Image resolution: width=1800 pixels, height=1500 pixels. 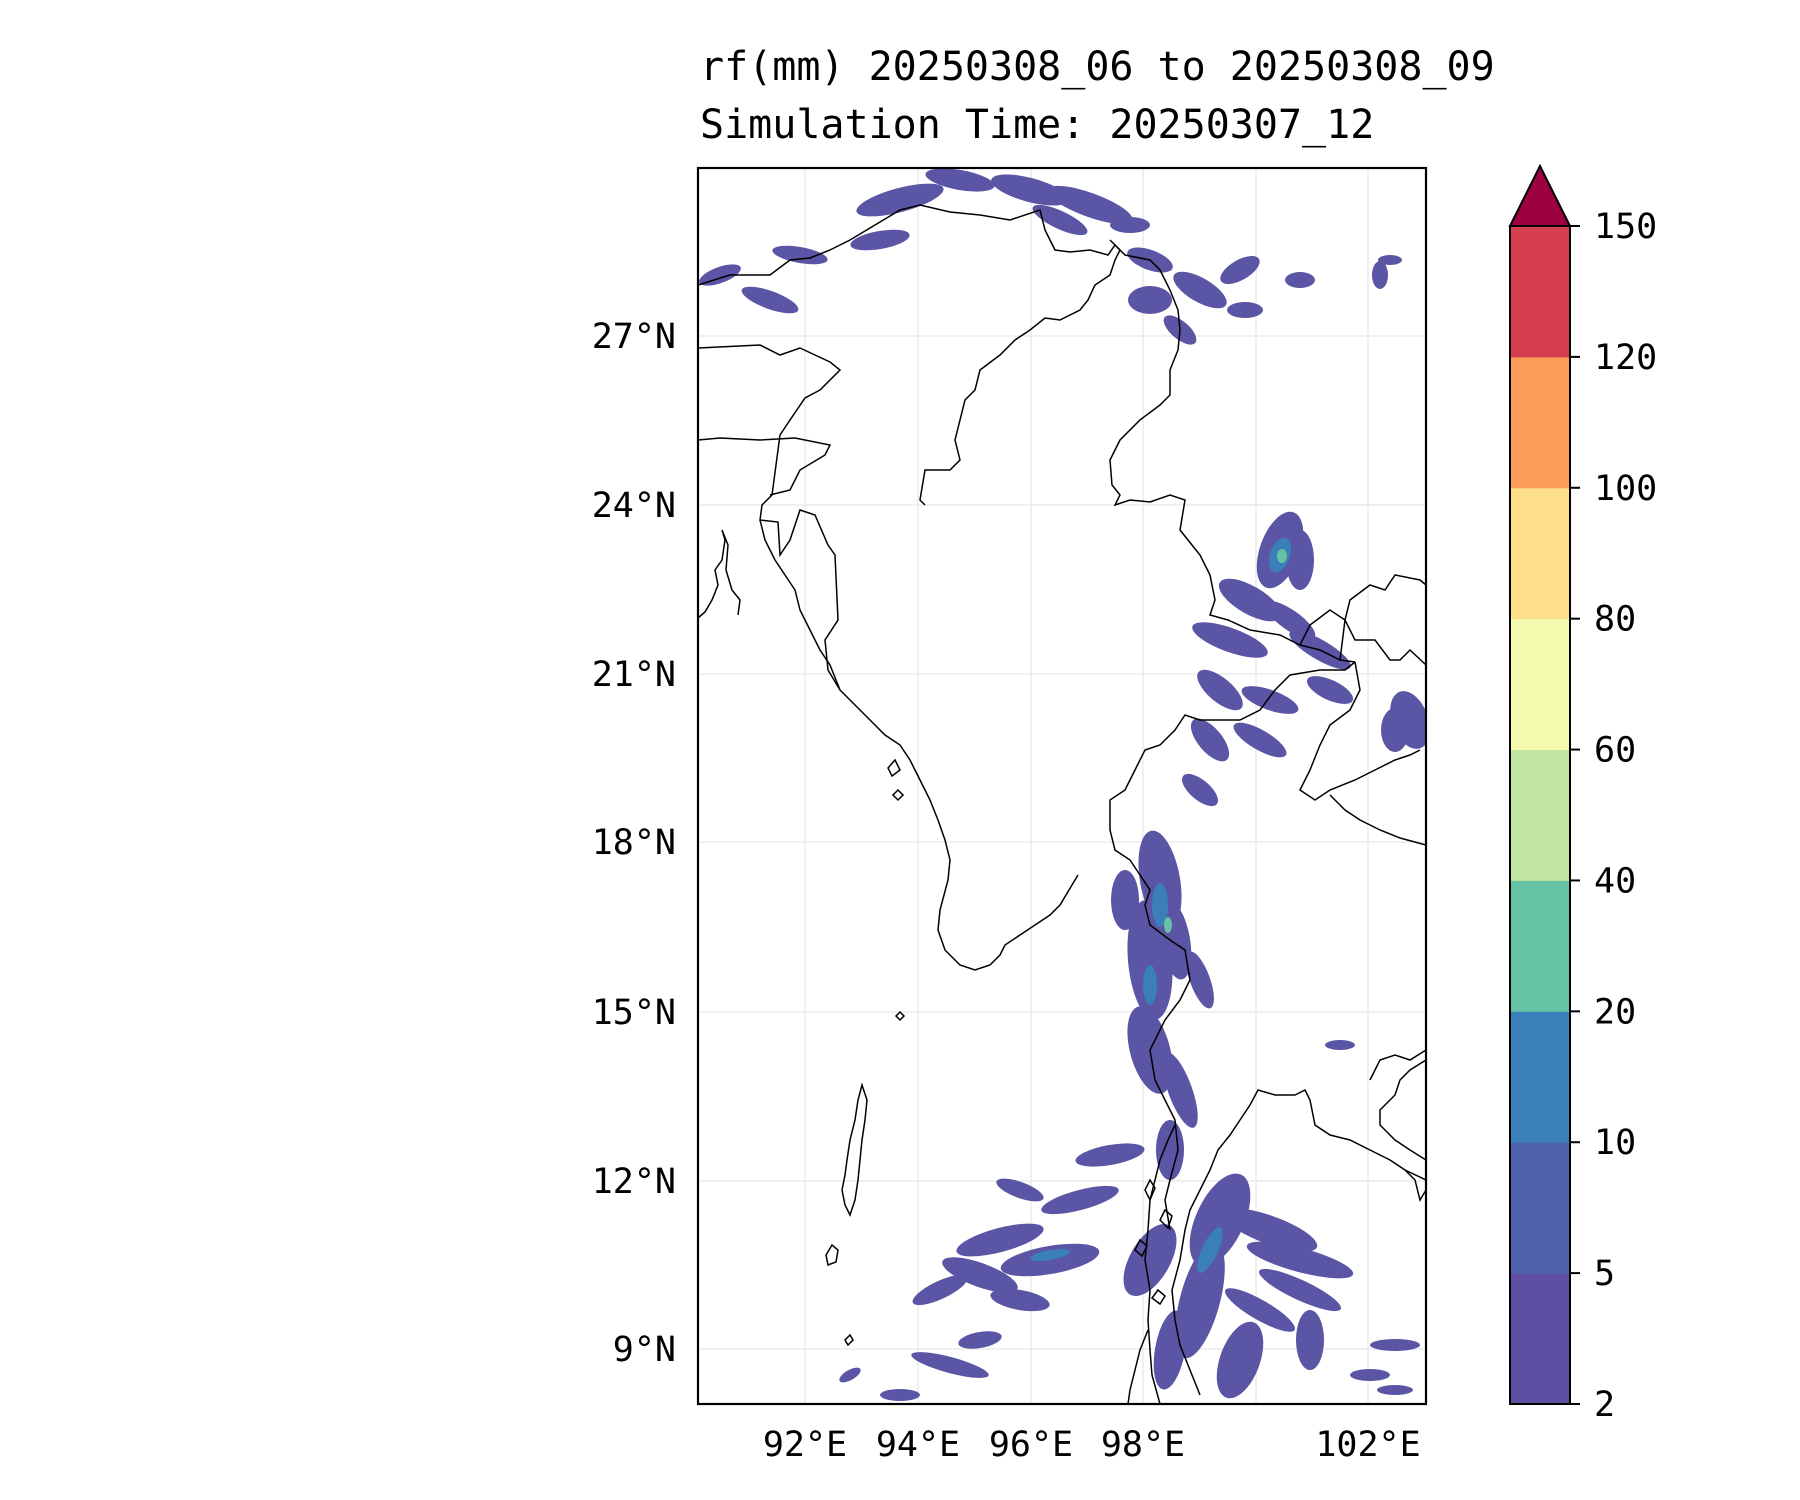 I want to click on map-title-line-2: Simulation Time: 20250307_12, so click(x=1037, y=125).